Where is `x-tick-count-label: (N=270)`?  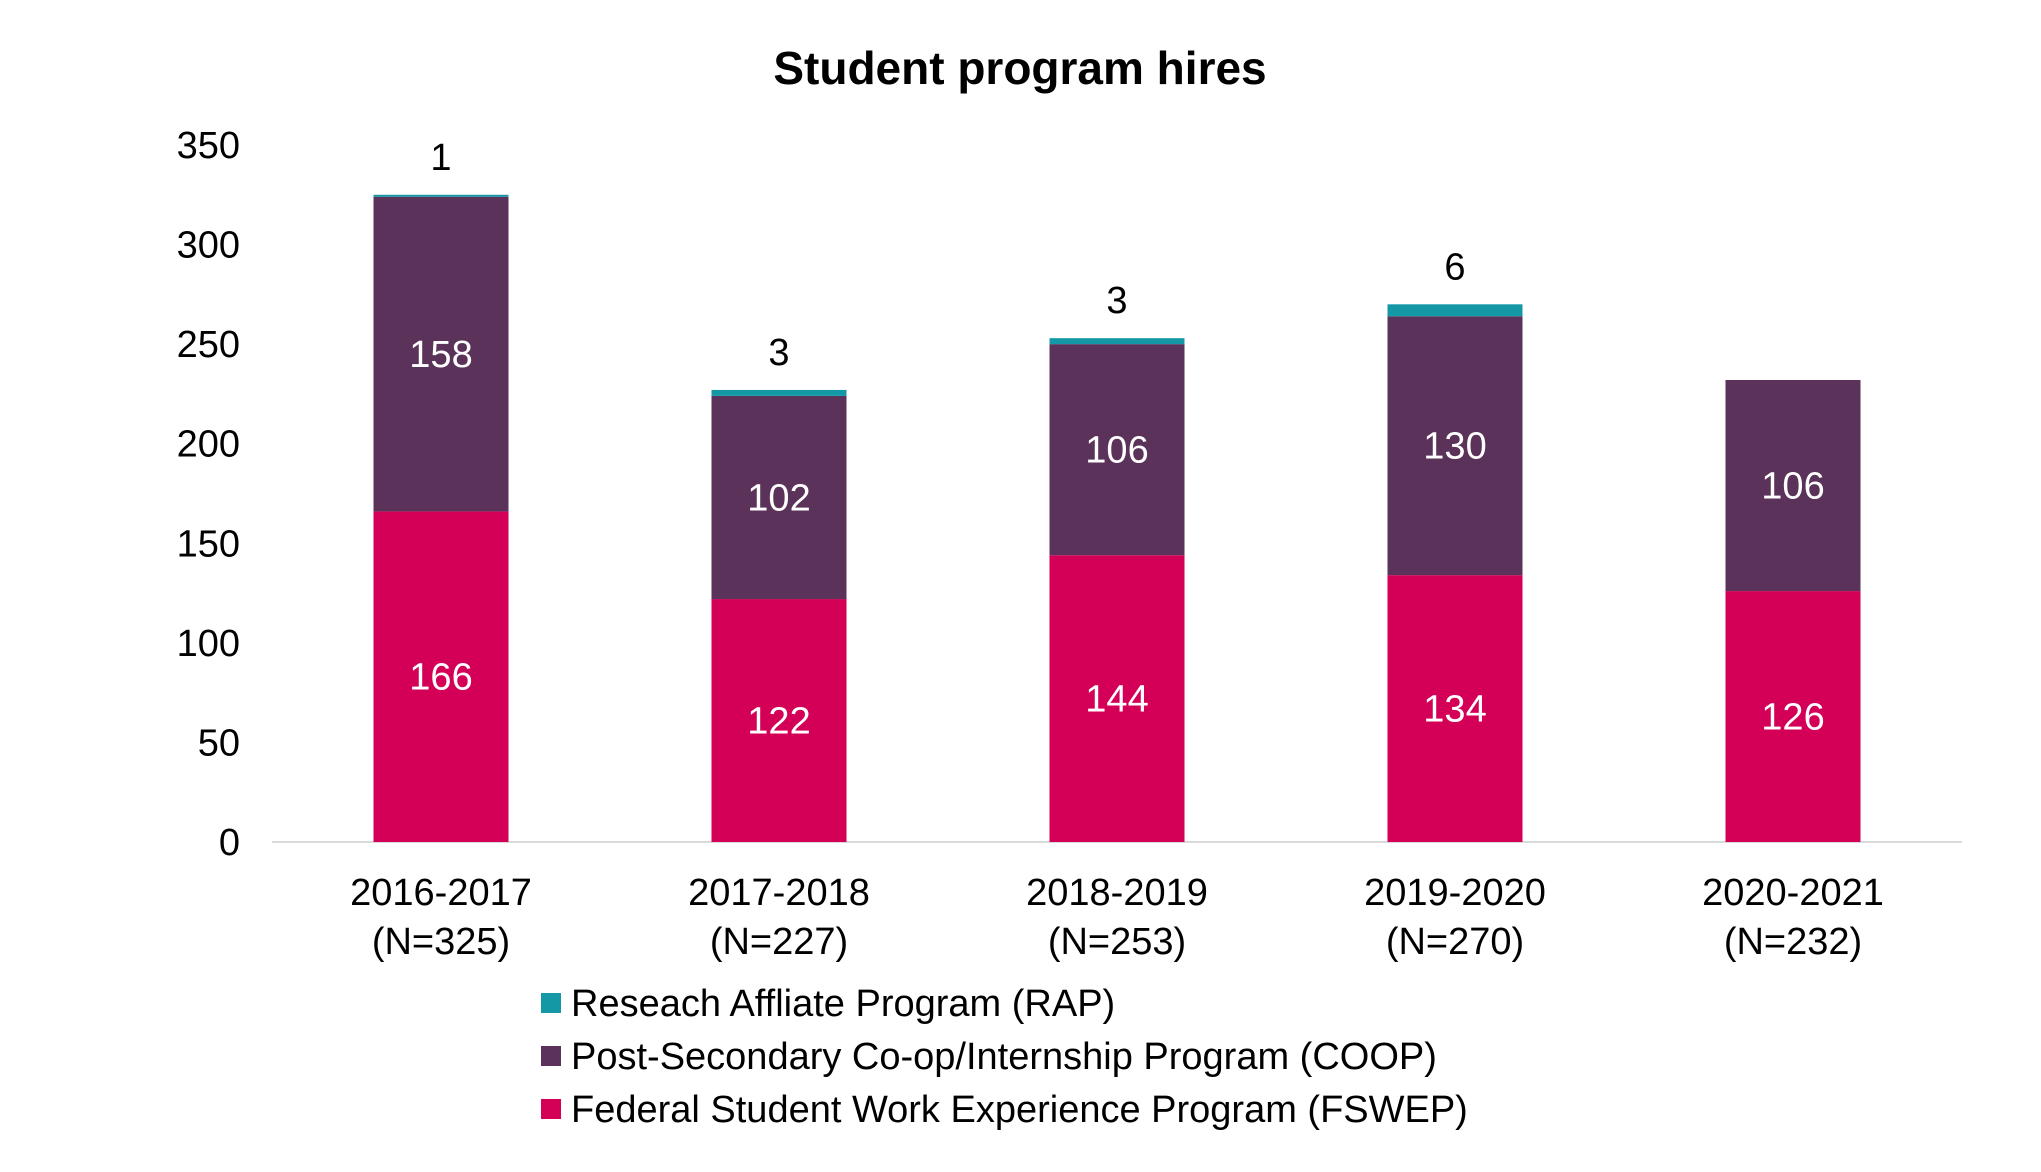 x-tick-count-label: (N=270) is located at coordinates (1455, 942).